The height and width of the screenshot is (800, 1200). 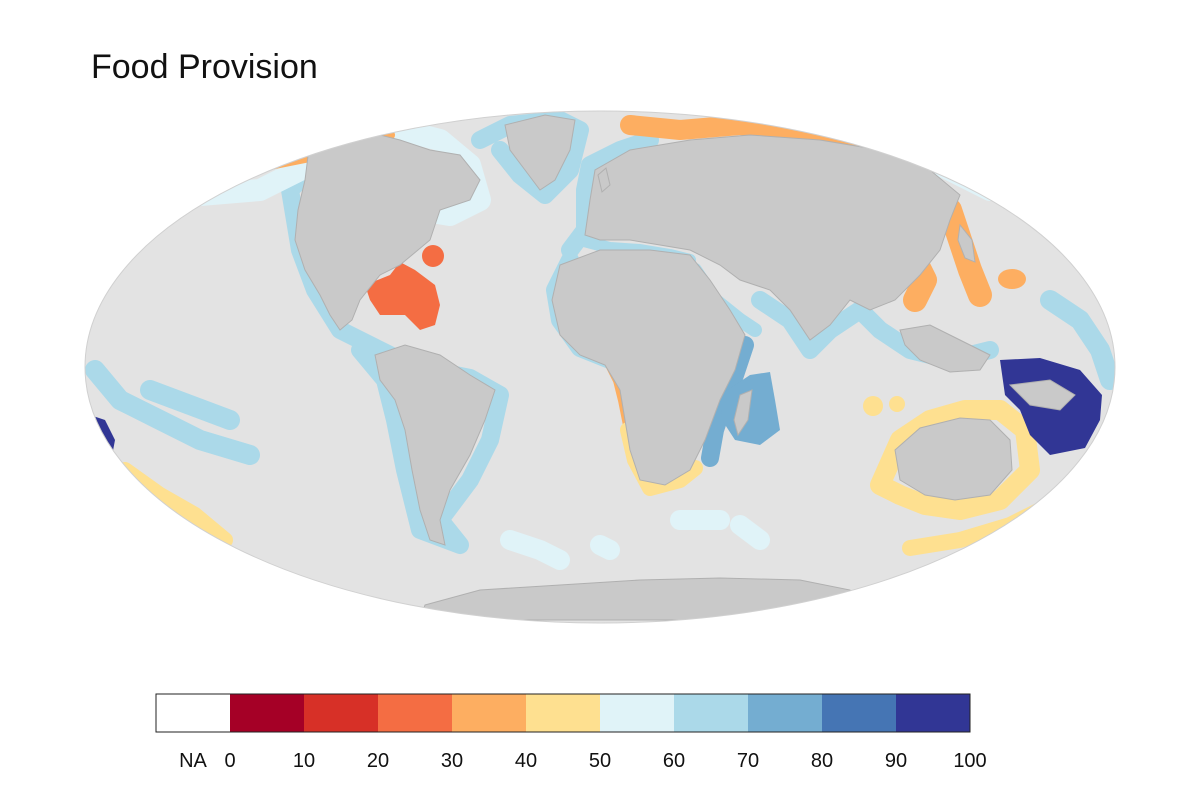 I want to click on legend-tick-labels: 0 10 20 30 40 50 60 70 80 90 100, so click(x=605, y=761).